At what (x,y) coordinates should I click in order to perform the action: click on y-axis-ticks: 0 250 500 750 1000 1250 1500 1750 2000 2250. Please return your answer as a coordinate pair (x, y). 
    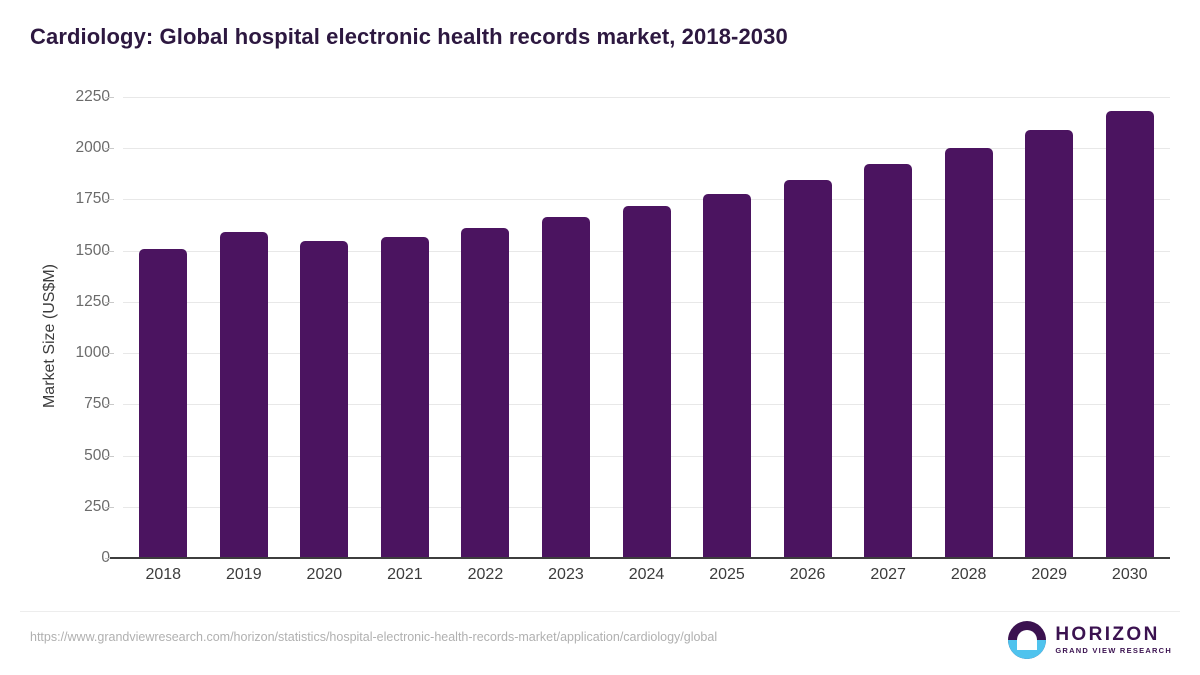
    Looking at the image, I should click on (73, 327).